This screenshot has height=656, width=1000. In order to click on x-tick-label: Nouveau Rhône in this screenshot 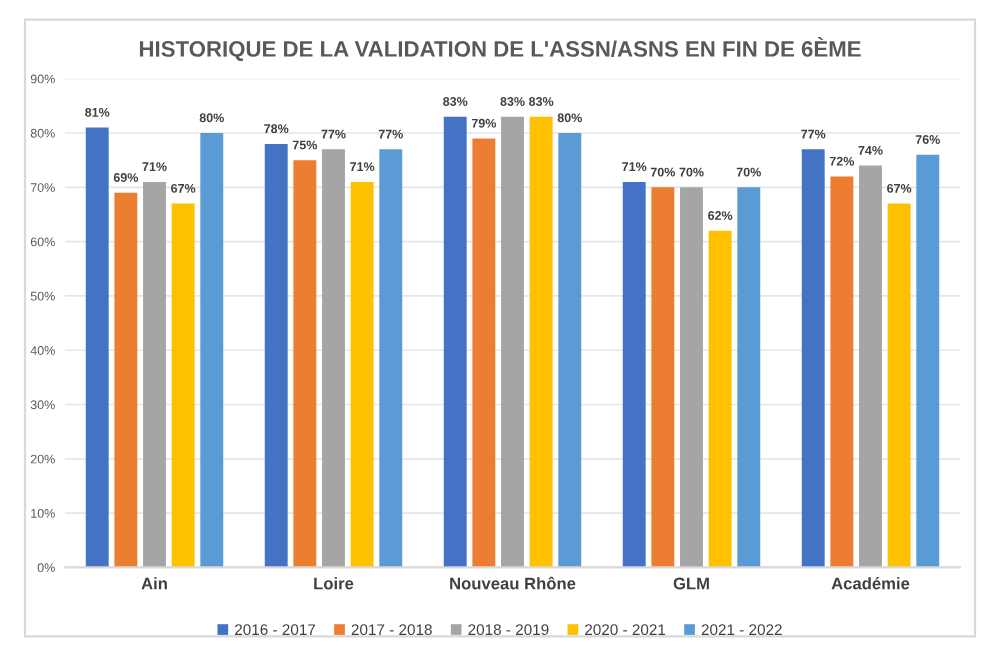, I will do `click(513, 583)`.